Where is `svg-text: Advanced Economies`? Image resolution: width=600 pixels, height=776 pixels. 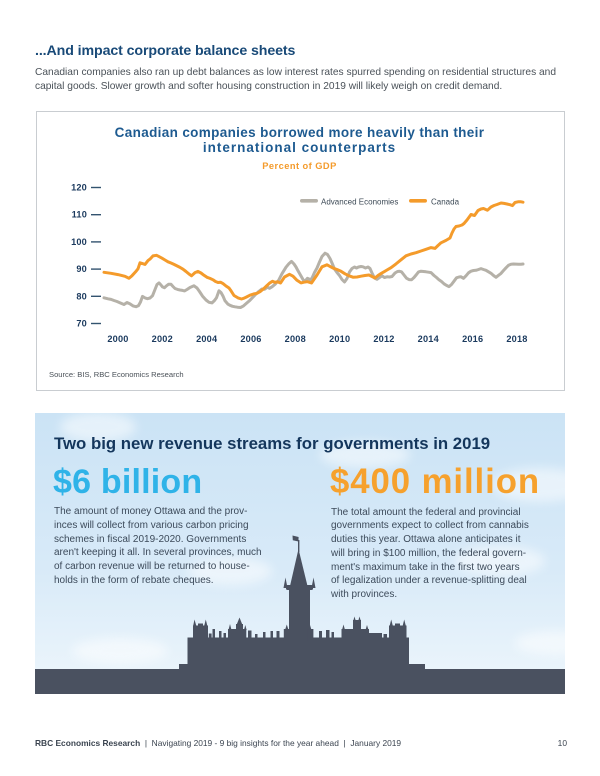
svg-text: Advanced Economies is located at coordinates (359, 202).